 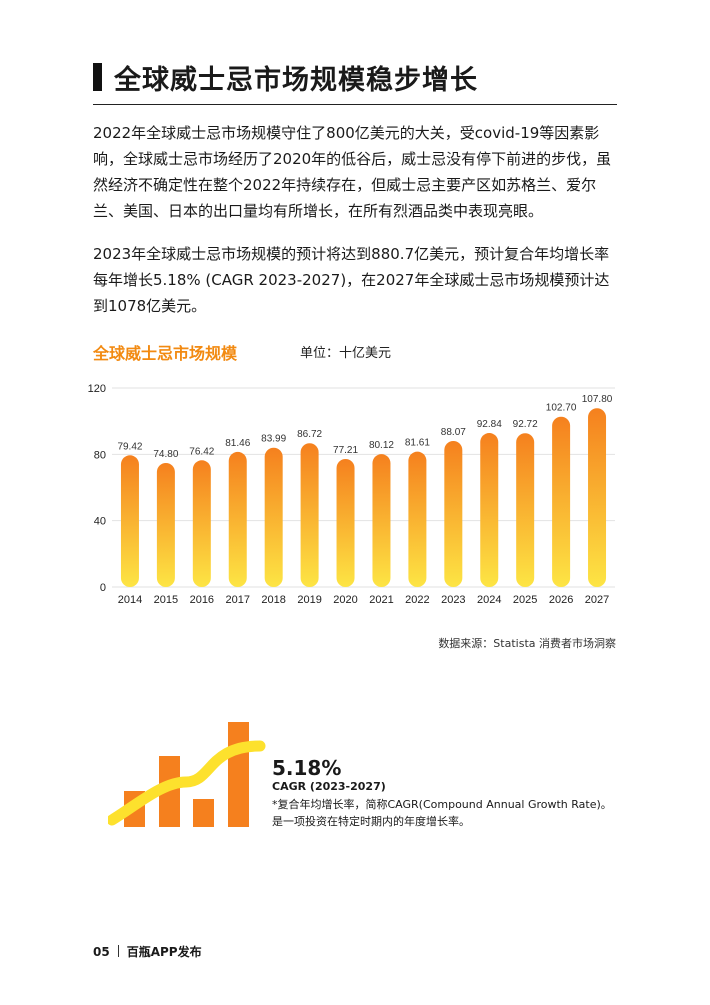 What do you see at coordinates (346, 353) in the screenshot?
I see `chart-unit: 单位：十亿美元` at bounding box center [346, 353].